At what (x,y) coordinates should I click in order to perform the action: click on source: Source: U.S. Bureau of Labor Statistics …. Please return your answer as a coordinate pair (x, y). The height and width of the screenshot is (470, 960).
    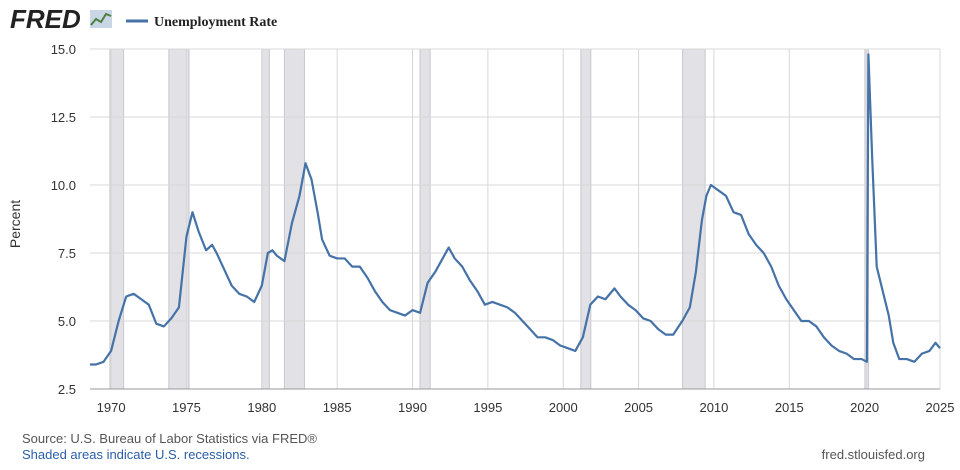
    Looking at the image, I should click on (169, 438).